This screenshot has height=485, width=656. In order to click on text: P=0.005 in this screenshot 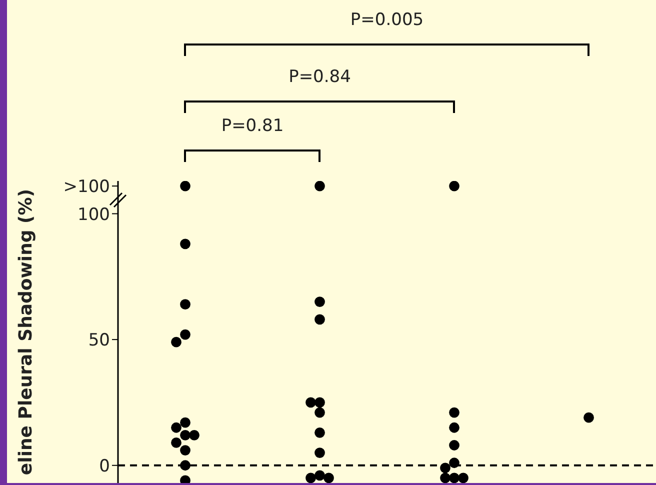, I will do `click(387, 20)`.